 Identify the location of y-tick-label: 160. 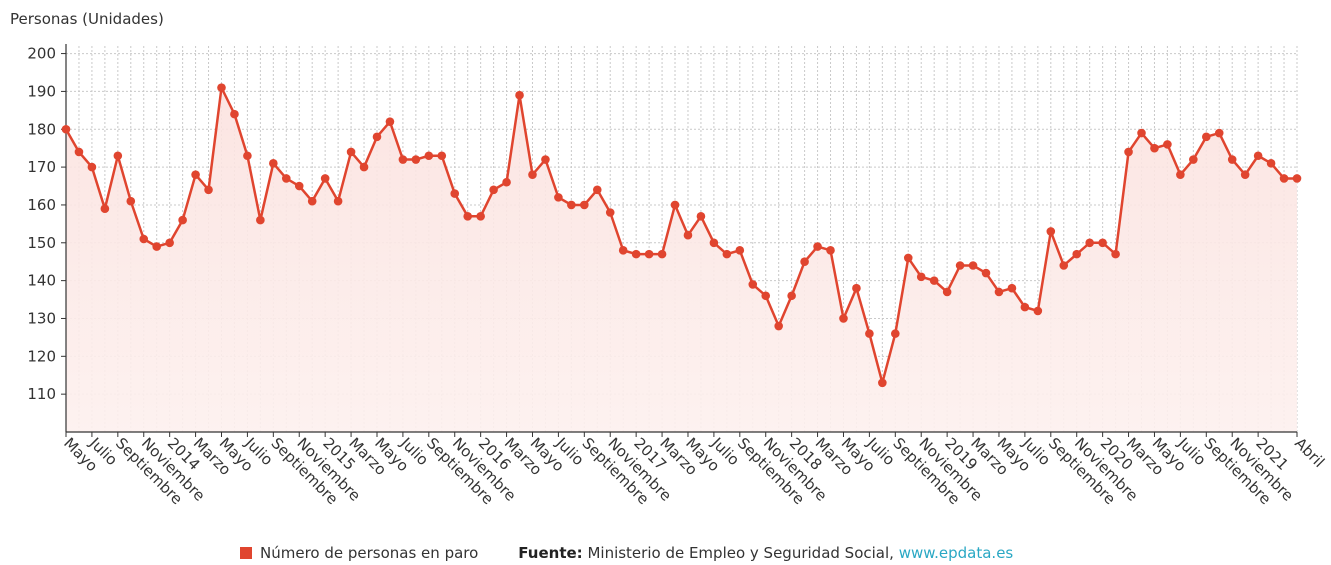
(41, 205).